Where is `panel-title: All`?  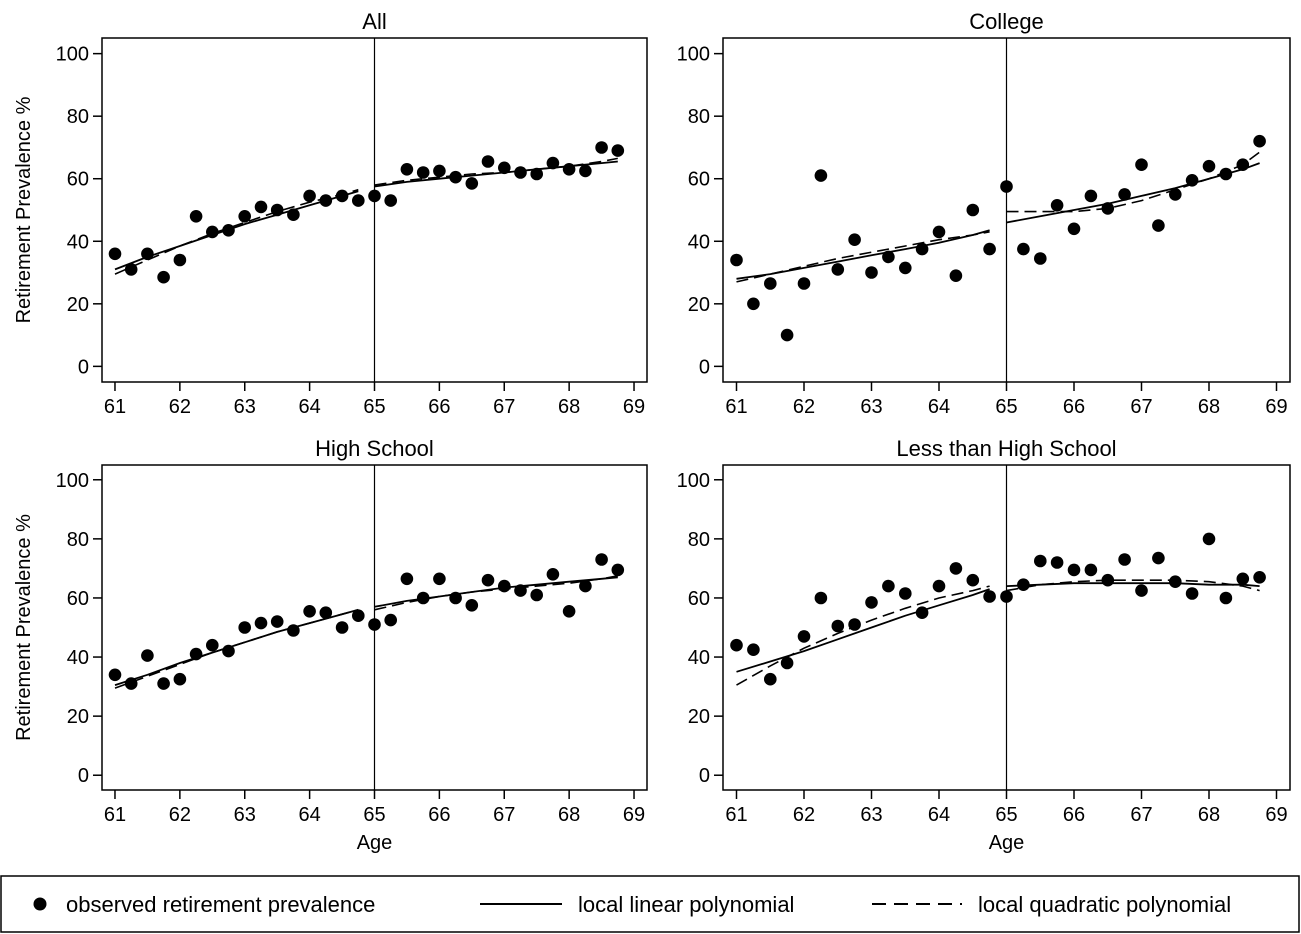
panel-title: All is located at coordinates (374, 21).